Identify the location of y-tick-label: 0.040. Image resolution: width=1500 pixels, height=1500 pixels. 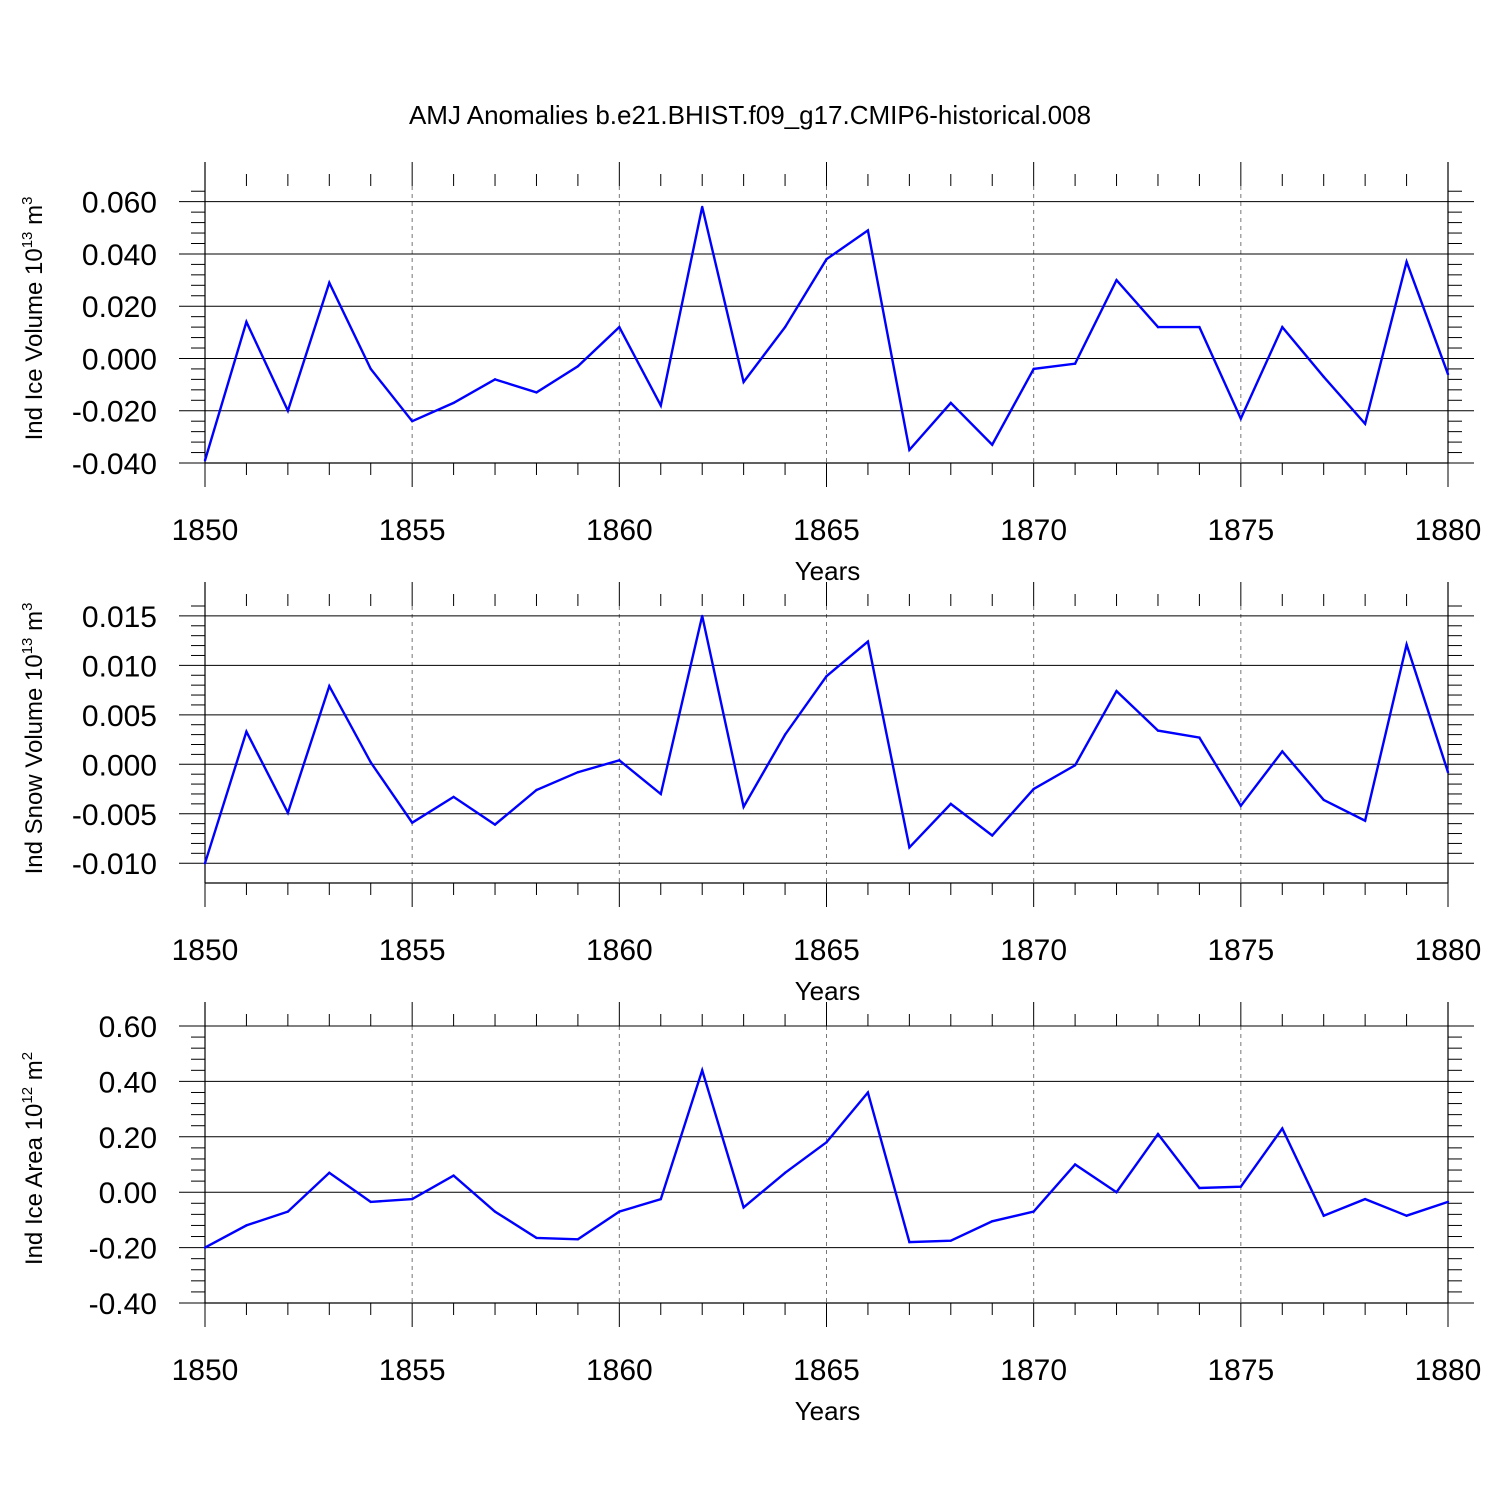
(119, 255).